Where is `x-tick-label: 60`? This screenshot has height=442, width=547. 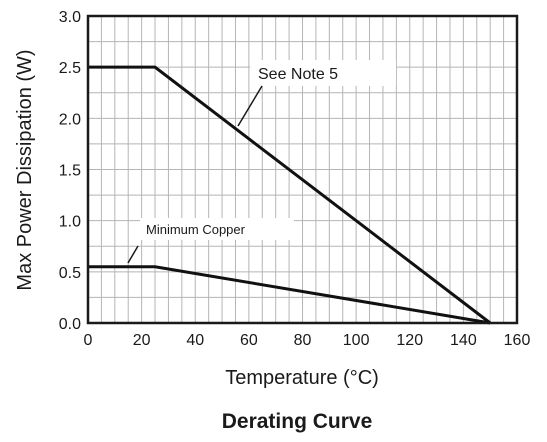 x-tick-label: 60 is located at coordinates (249, 340).